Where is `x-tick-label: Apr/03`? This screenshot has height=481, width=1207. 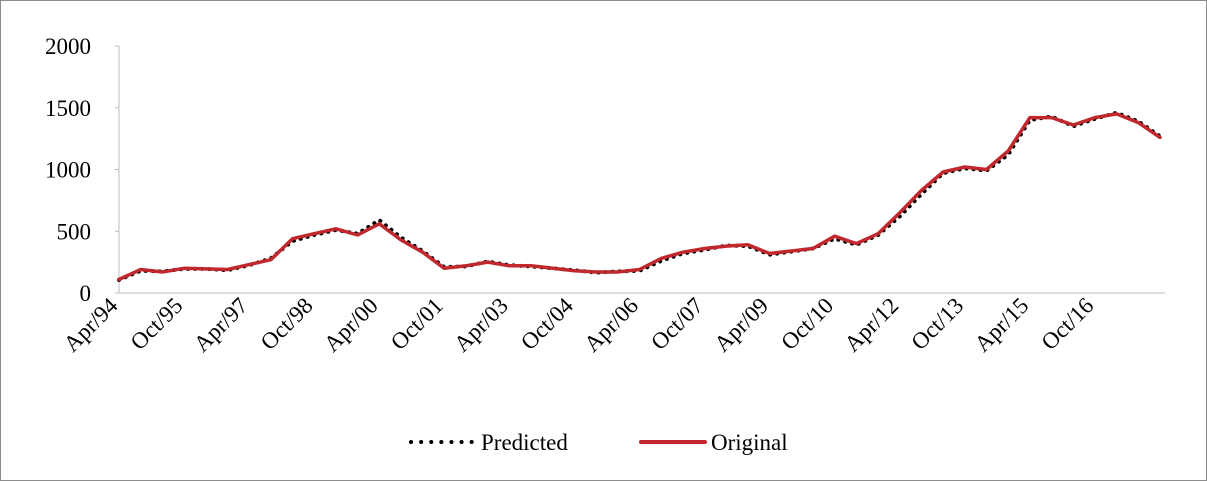
x-tick-label: Apr/03 is located at coordinates (481, 325).